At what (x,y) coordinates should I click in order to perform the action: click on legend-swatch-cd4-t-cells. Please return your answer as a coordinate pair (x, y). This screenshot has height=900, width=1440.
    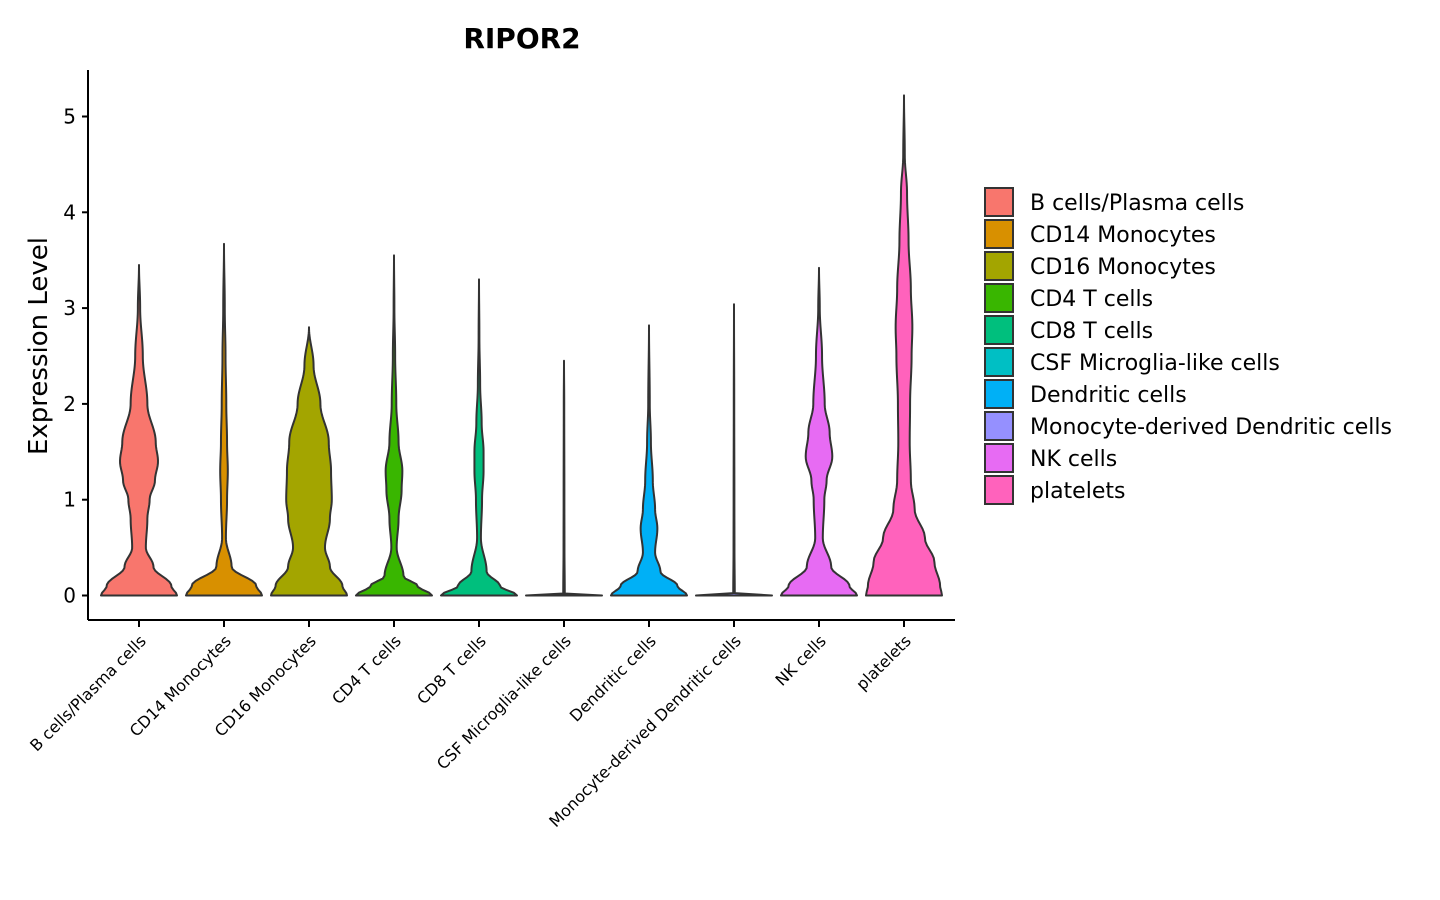
    Looking at the image, I should click on (999, 298).